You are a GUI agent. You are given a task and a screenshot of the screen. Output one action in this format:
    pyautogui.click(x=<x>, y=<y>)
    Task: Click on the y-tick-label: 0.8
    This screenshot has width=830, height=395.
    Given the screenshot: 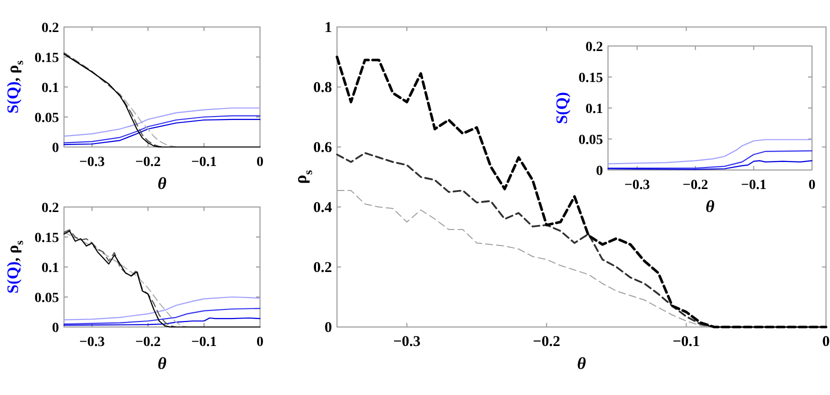 What is the action you would take?
    pyautogui.click(x=322, y=88)
    